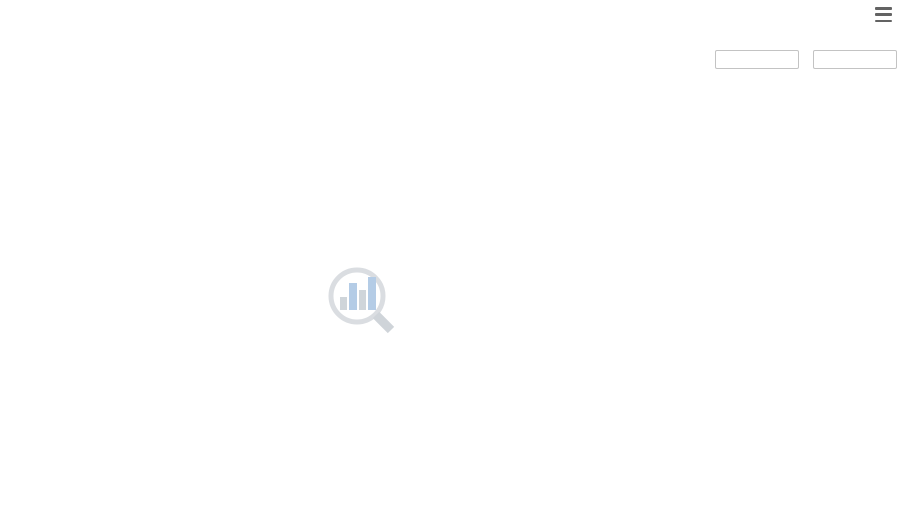 This screenshot has width=900, height=508. I want to click on hamburger-menu-icon, so click(883, 14).